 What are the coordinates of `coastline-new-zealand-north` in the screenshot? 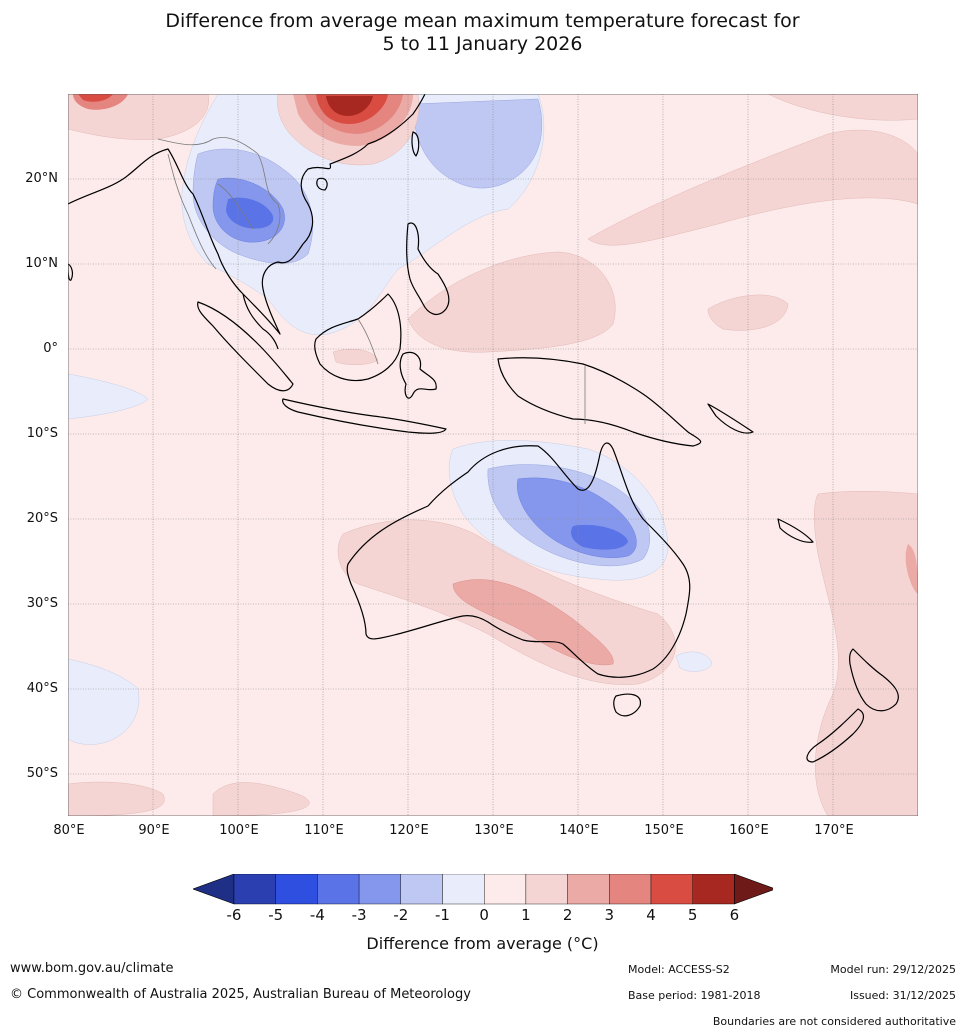 It's located at (874, 680).